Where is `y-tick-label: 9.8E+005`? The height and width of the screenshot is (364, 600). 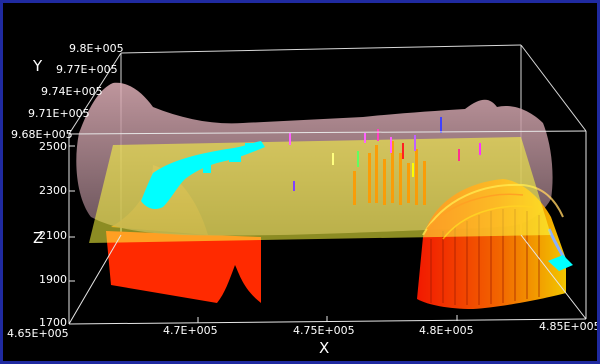
y-tick-label: 9.8E+005 is located at coordinates (96, 48).